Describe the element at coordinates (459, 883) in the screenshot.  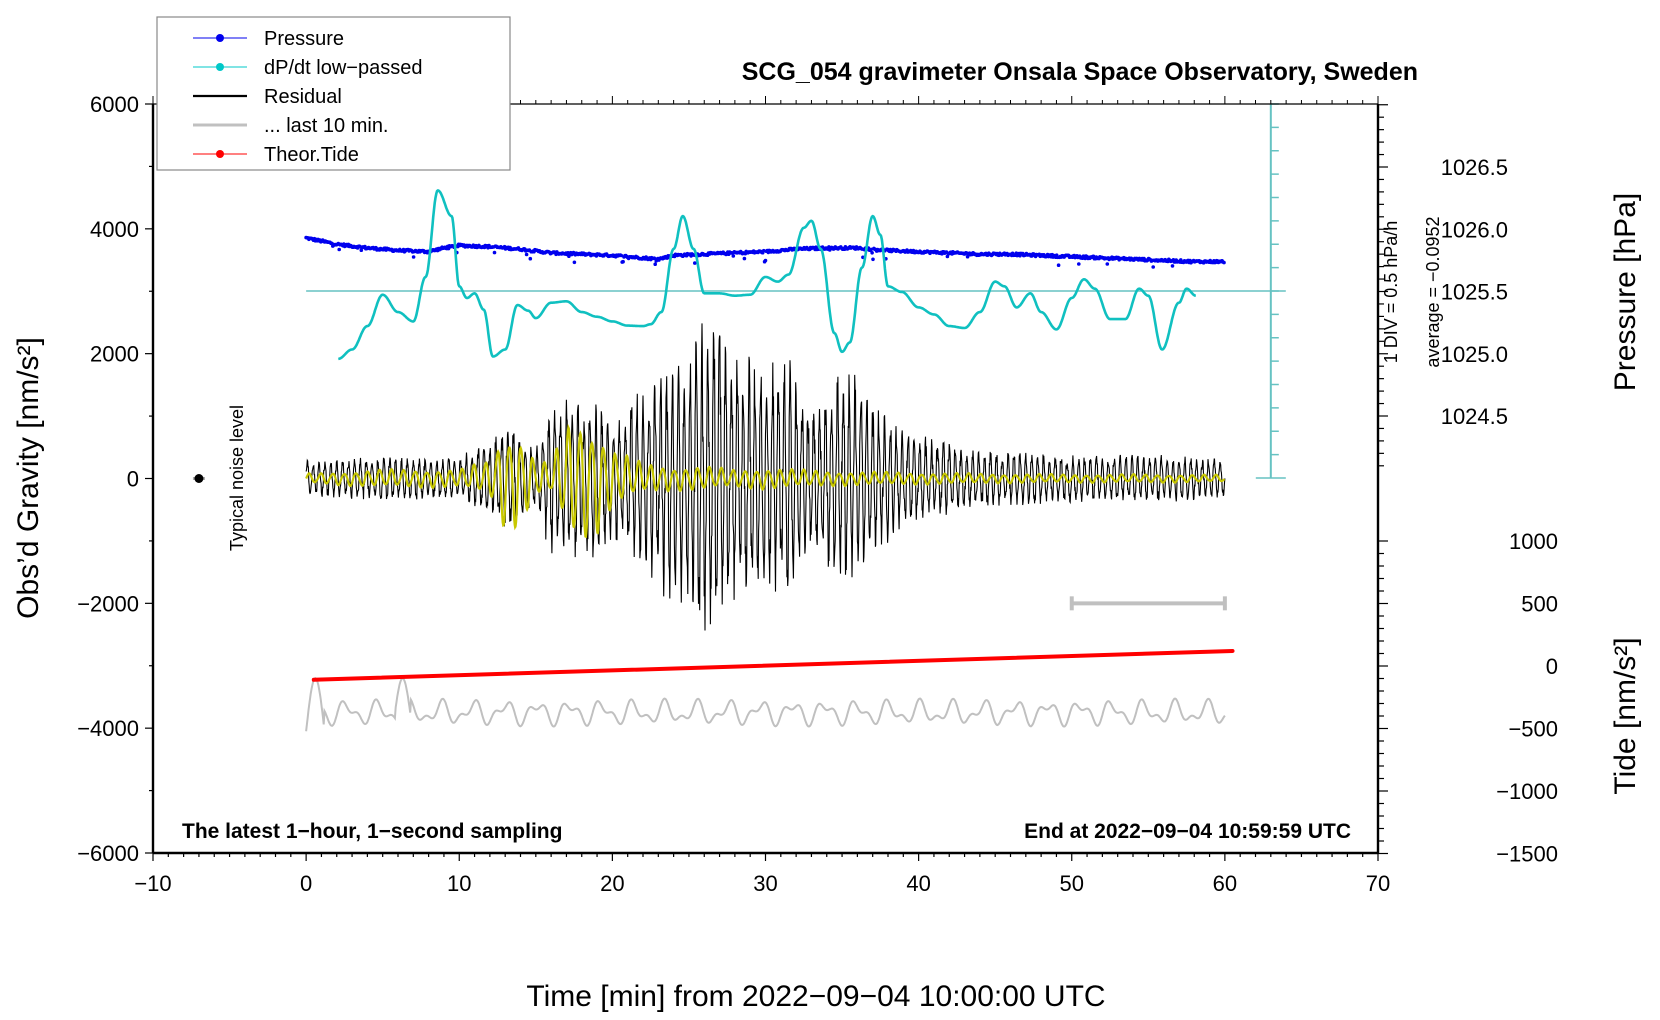
I see `x-tick-label: 10` at that location.